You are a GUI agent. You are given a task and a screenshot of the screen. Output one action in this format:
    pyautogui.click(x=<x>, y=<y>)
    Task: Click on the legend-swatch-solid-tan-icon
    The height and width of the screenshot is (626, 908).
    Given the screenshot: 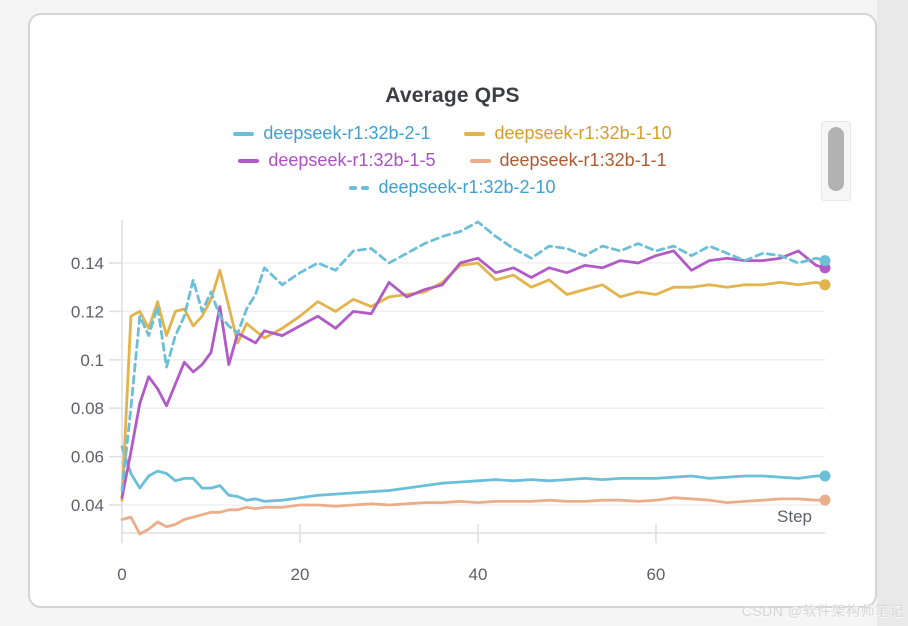 What is the action you would take?
    pyautogui.click(x=480, y=160)
    